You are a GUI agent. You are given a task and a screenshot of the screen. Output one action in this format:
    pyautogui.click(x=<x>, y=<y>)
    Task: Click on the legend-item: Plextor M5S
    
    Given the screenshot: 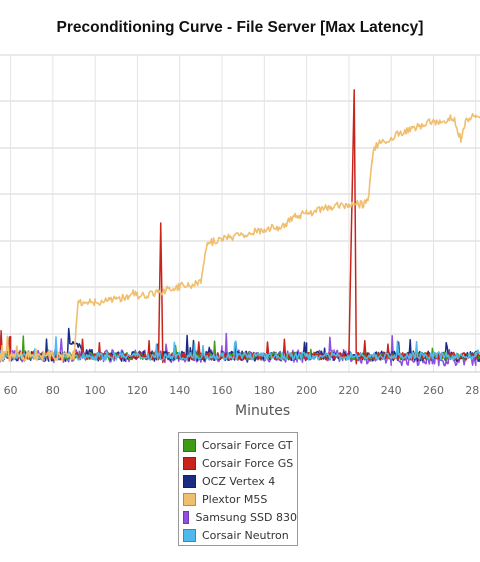 What is the action you would take?
    pyautogui.click(x=240, y=499)
    